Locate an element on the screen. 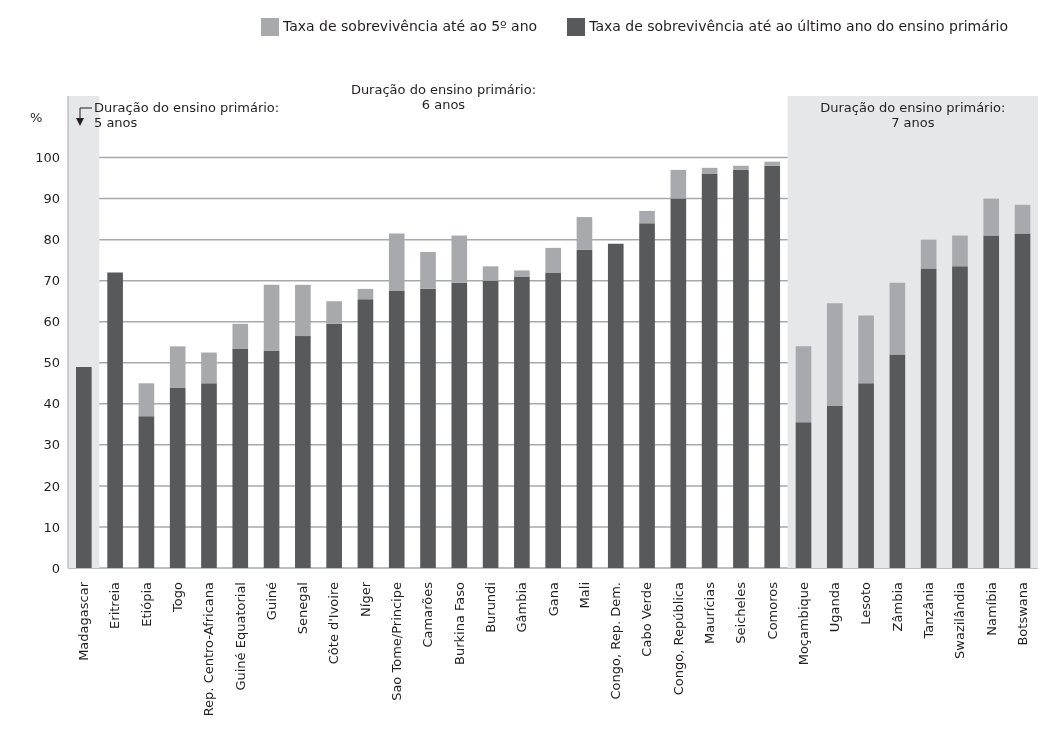  y-tick-label: 0 is located at coordinates (55, 568).